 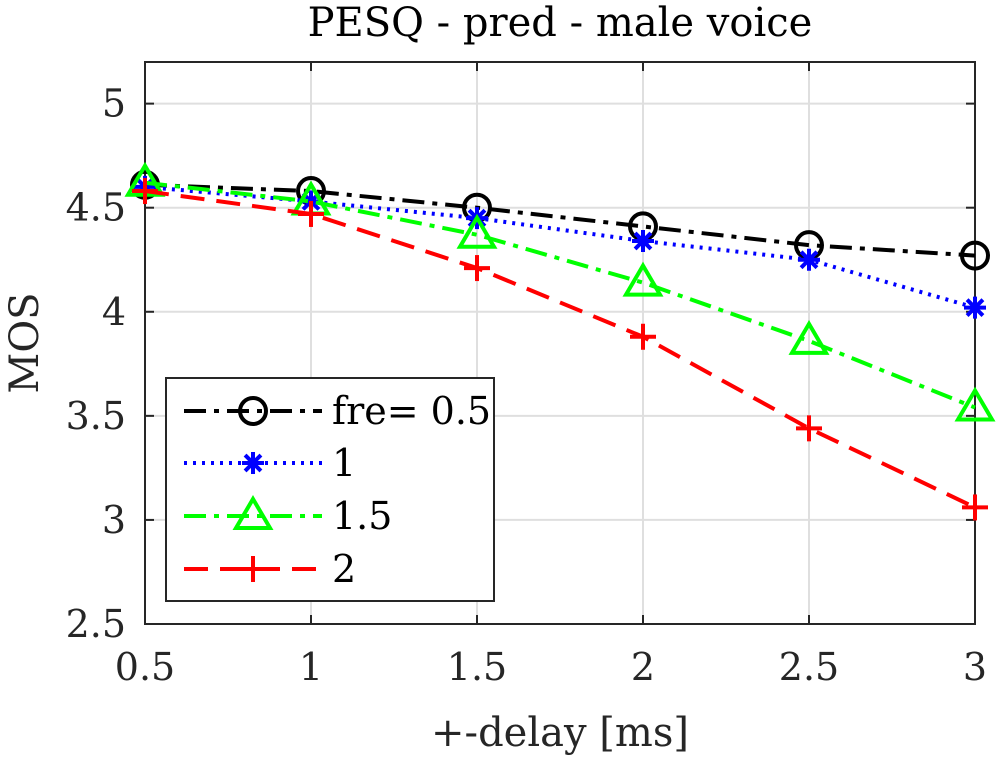 What do you see at coordinates (643, 667) in the screenshot?
I see `x-tick-label: 2` at bounding box center [643, 667].